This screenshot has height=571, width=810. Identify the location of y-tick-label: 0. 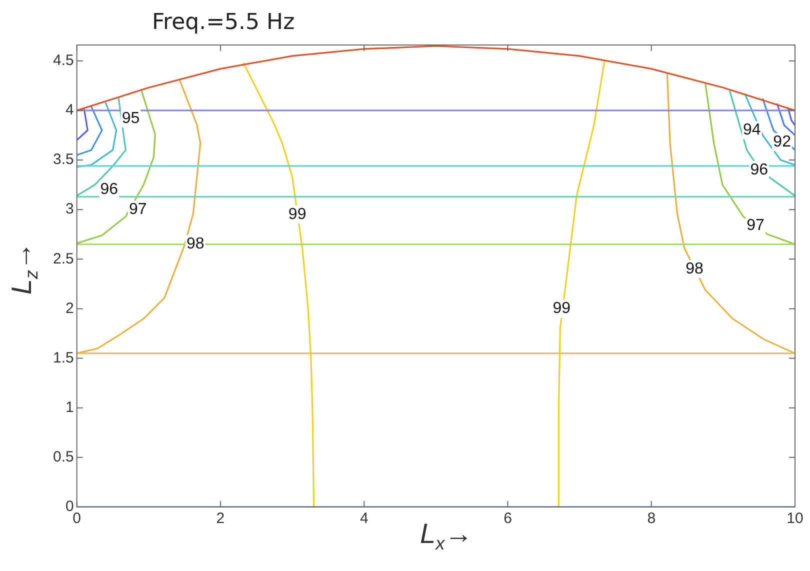
(70, 507).